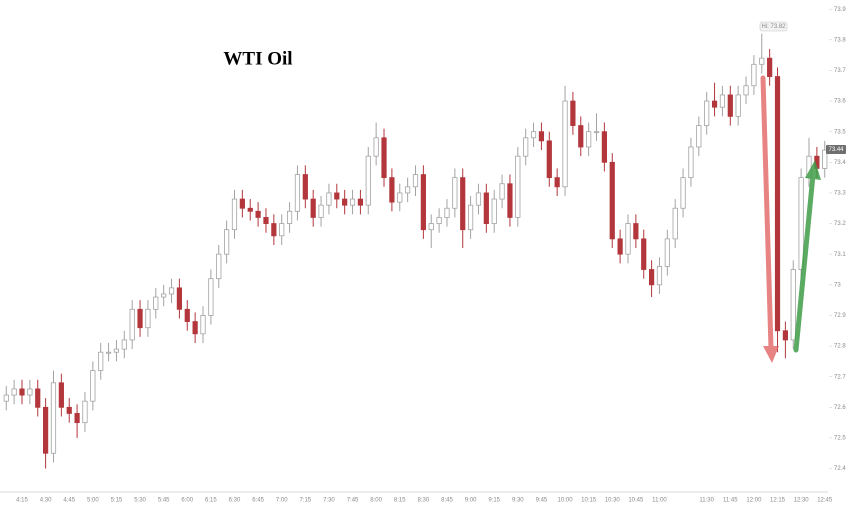 This screenshot has width=848, height=505. I want to click on y-tick-label: 73.7, so click(840, 71).